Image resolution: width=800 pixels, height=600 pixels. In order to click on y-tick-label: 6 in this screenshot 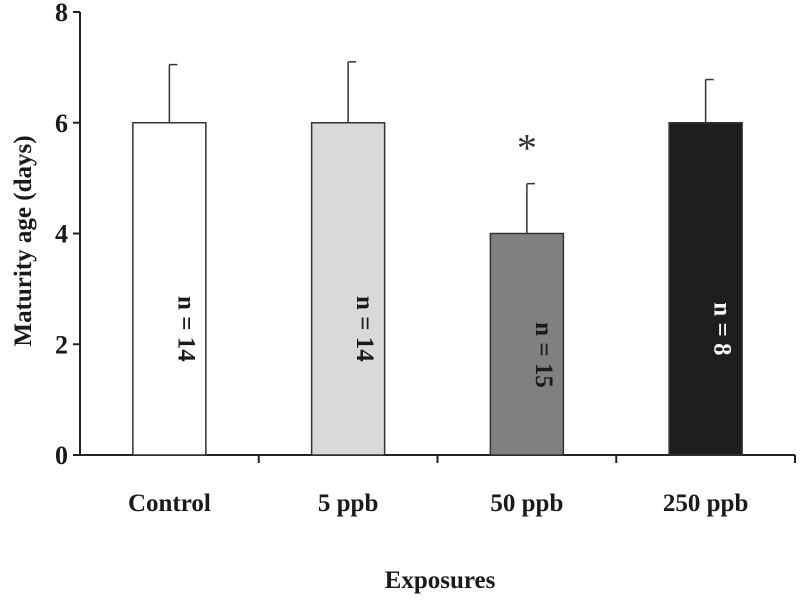, I will do `click(61, 123)`.